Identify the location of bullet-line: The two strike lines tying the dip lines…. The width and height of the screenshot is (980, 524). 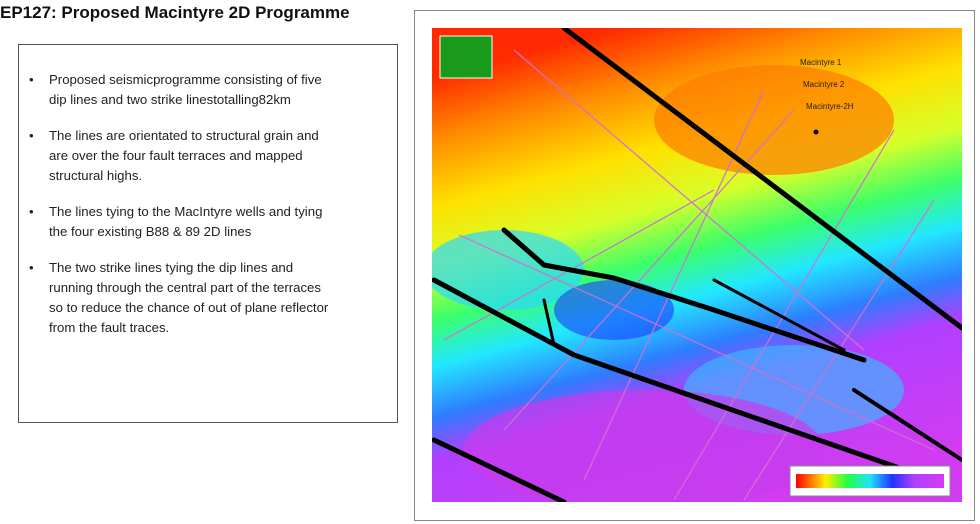
(171, 267).